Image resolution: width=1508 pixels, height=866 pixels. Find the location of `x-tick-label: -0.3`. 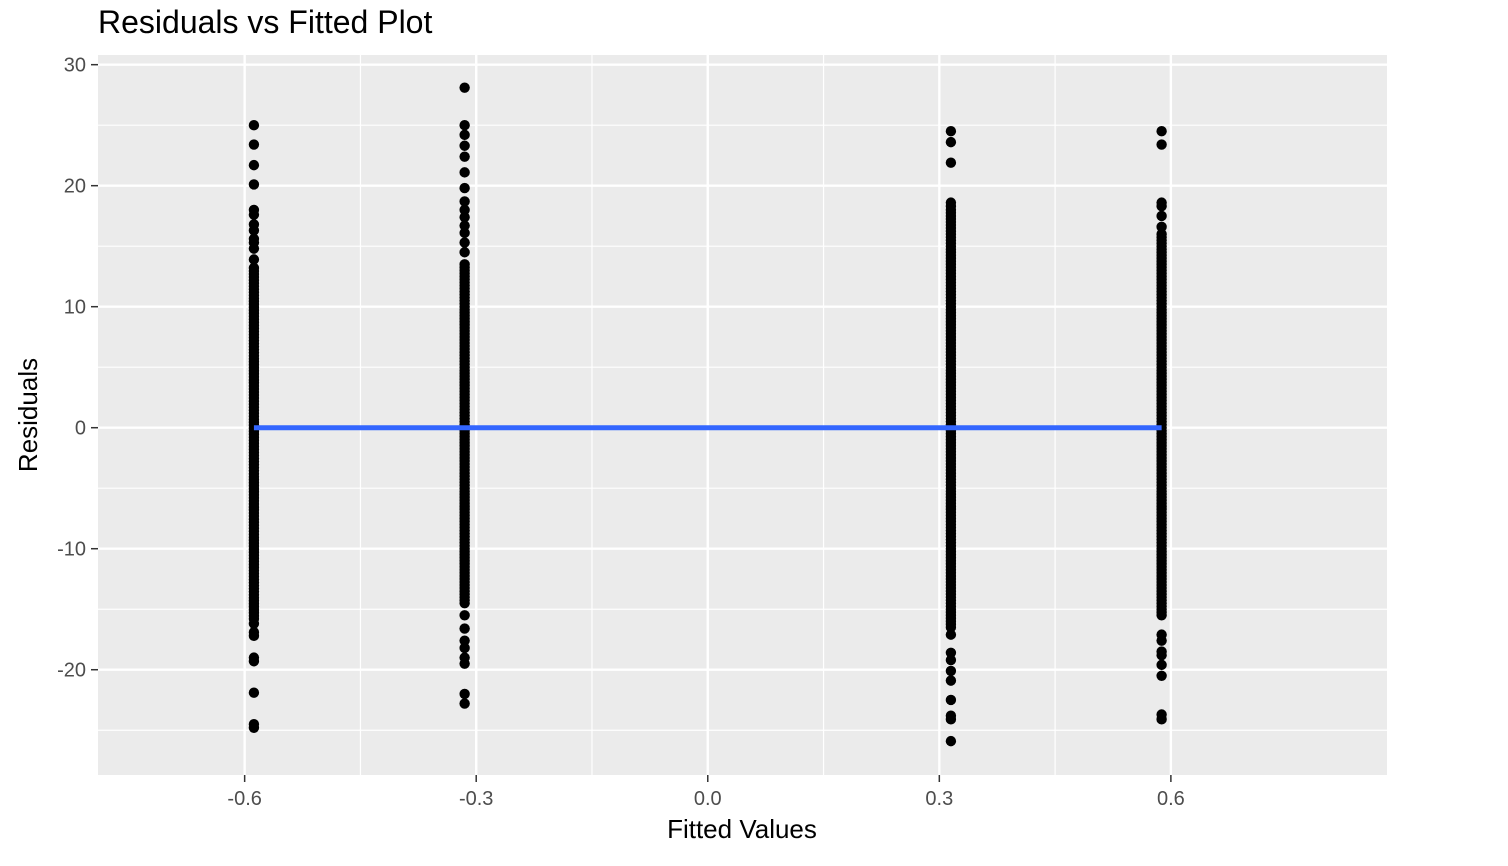

x-tick-label: -0.3 is located at coordinates (476, 799).